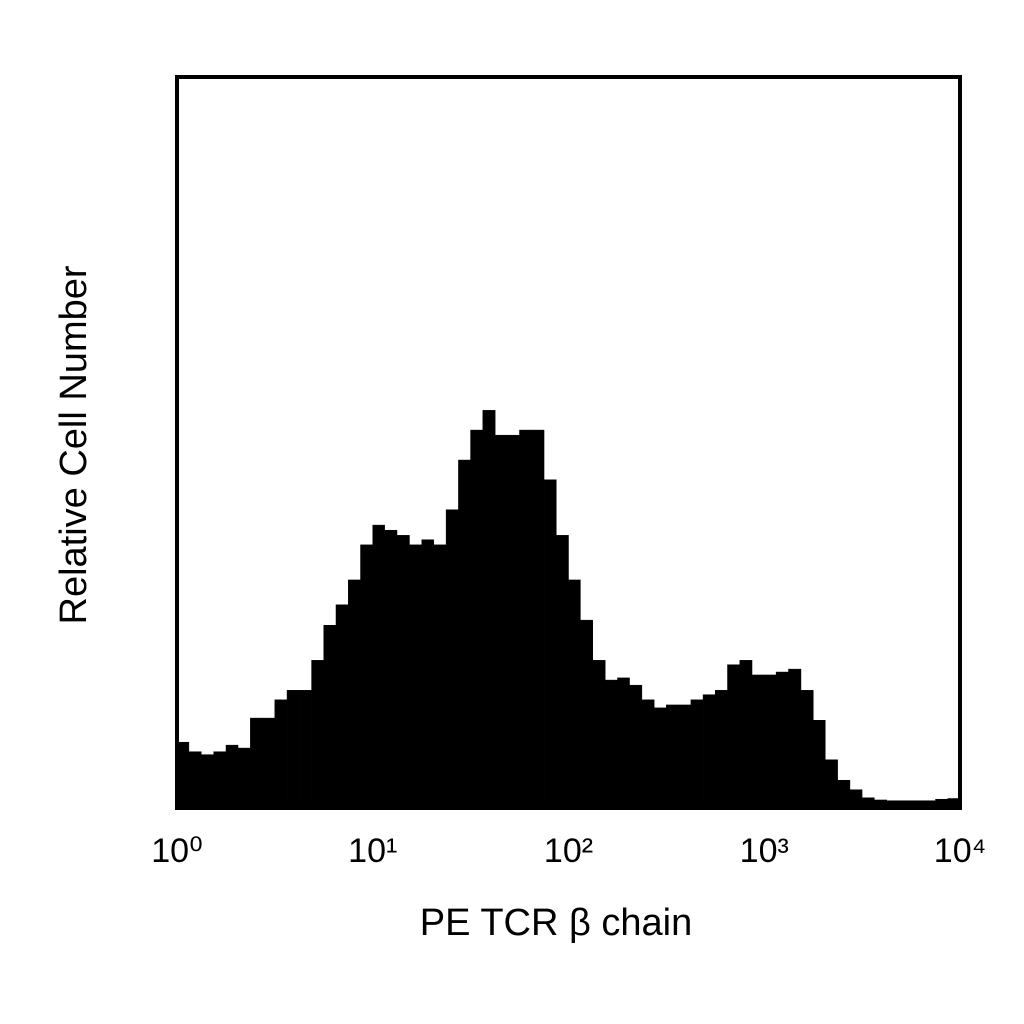 The width and height of the screenshot is (1024, 1024). Describe the element at coordinates (764, 851) in the screenshot. I see `x-tick-label: 10³` at that location.